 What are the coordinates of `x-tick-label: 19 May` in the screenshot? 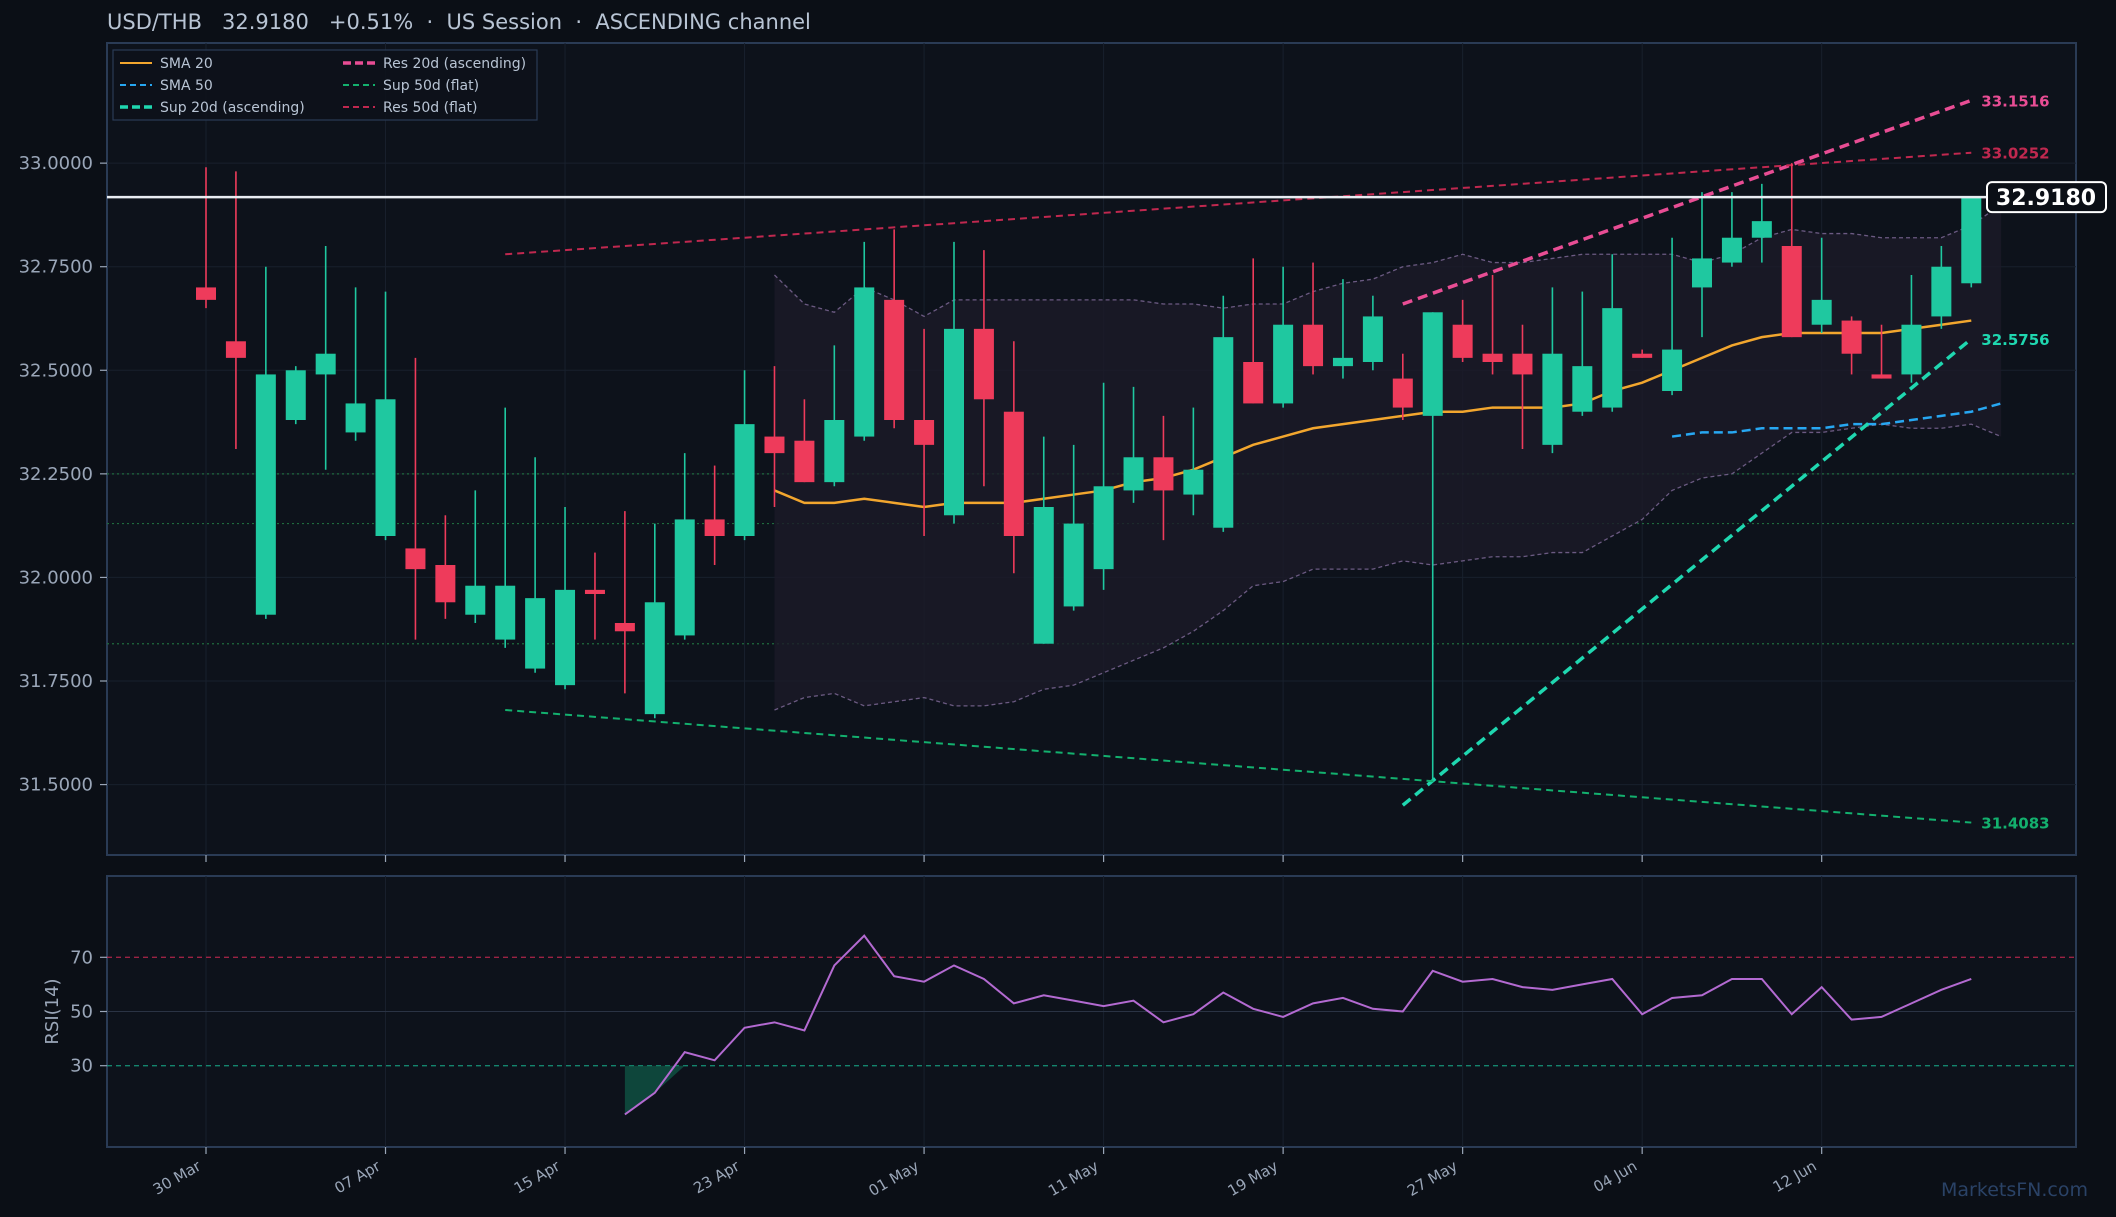 It's located at (1253, 1178).